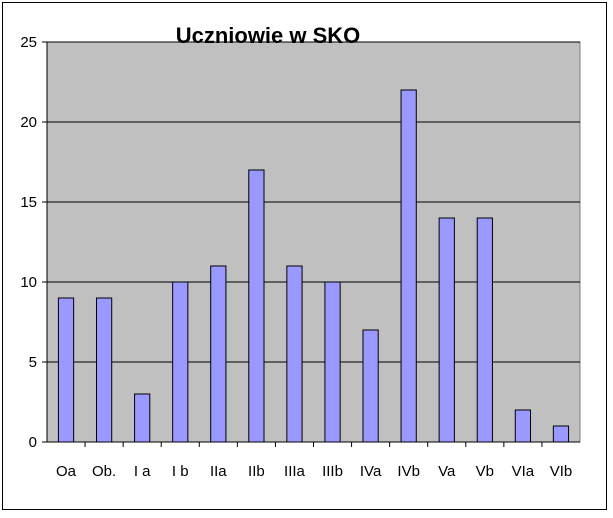 This screenshot has width=613, height=518. What do you see at coordinates (28, 122) in the screenshot?
I see `y-tick-label: 20` at bounding box center [28, 122].